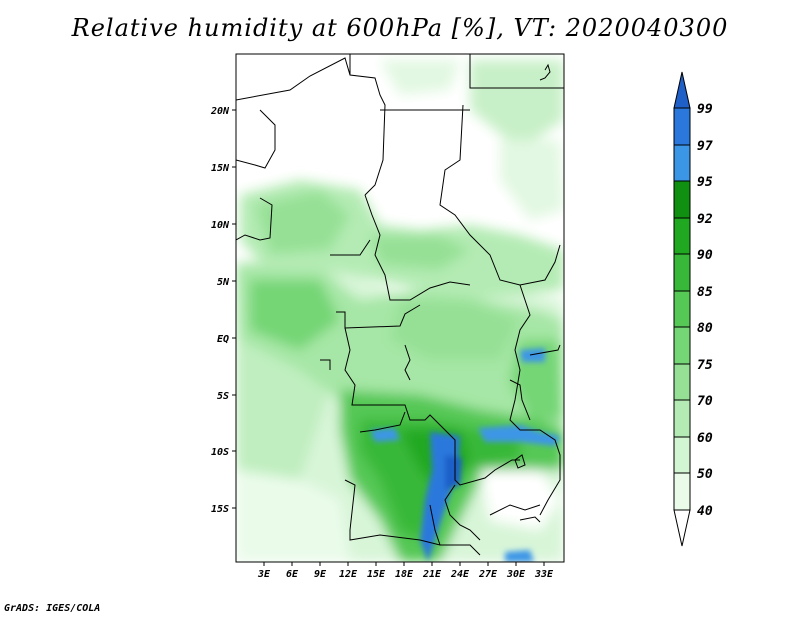 The height and width of the screenshot is (618, 800). I want to click on lat-label-10n: 10N, so click(220, 225).